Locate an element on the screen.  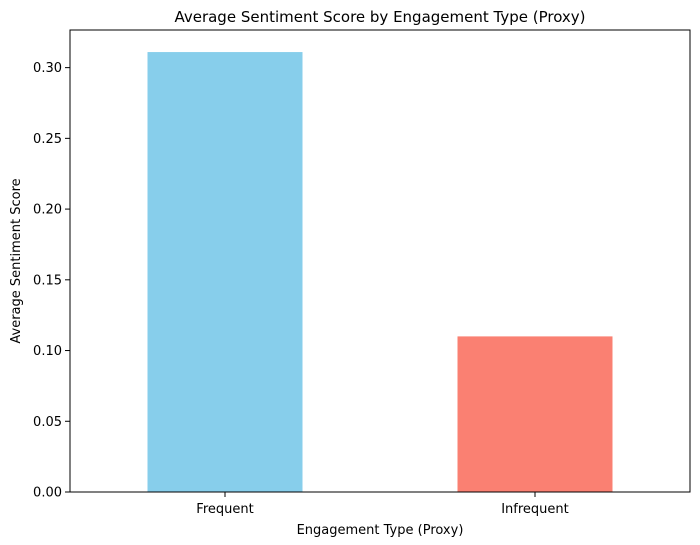
y-tick-label: 0.25 is located at coordinates (47, 139).